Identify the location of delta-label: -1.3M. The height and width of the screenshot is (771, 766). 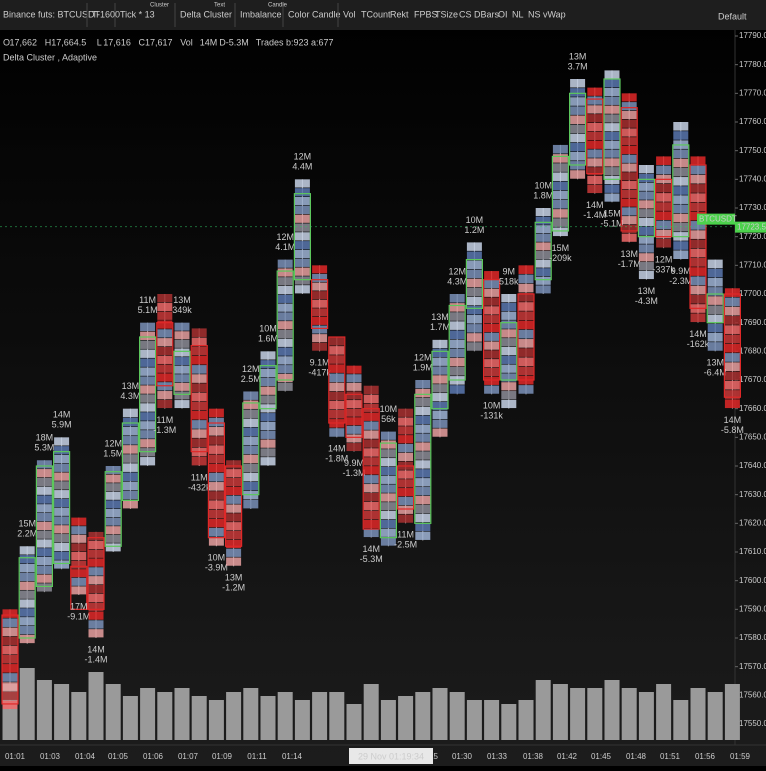
(353, 473).